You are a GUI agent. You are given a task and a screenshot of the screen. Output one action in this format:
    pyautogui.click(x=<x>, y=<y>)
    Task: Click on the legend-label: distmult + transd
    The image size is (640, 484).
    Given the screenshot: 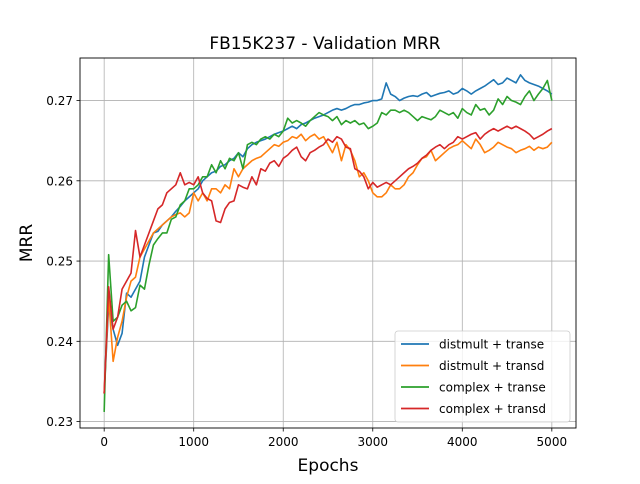 What is the action you would take?
    pyautogui.click(x=491, y=366)
    